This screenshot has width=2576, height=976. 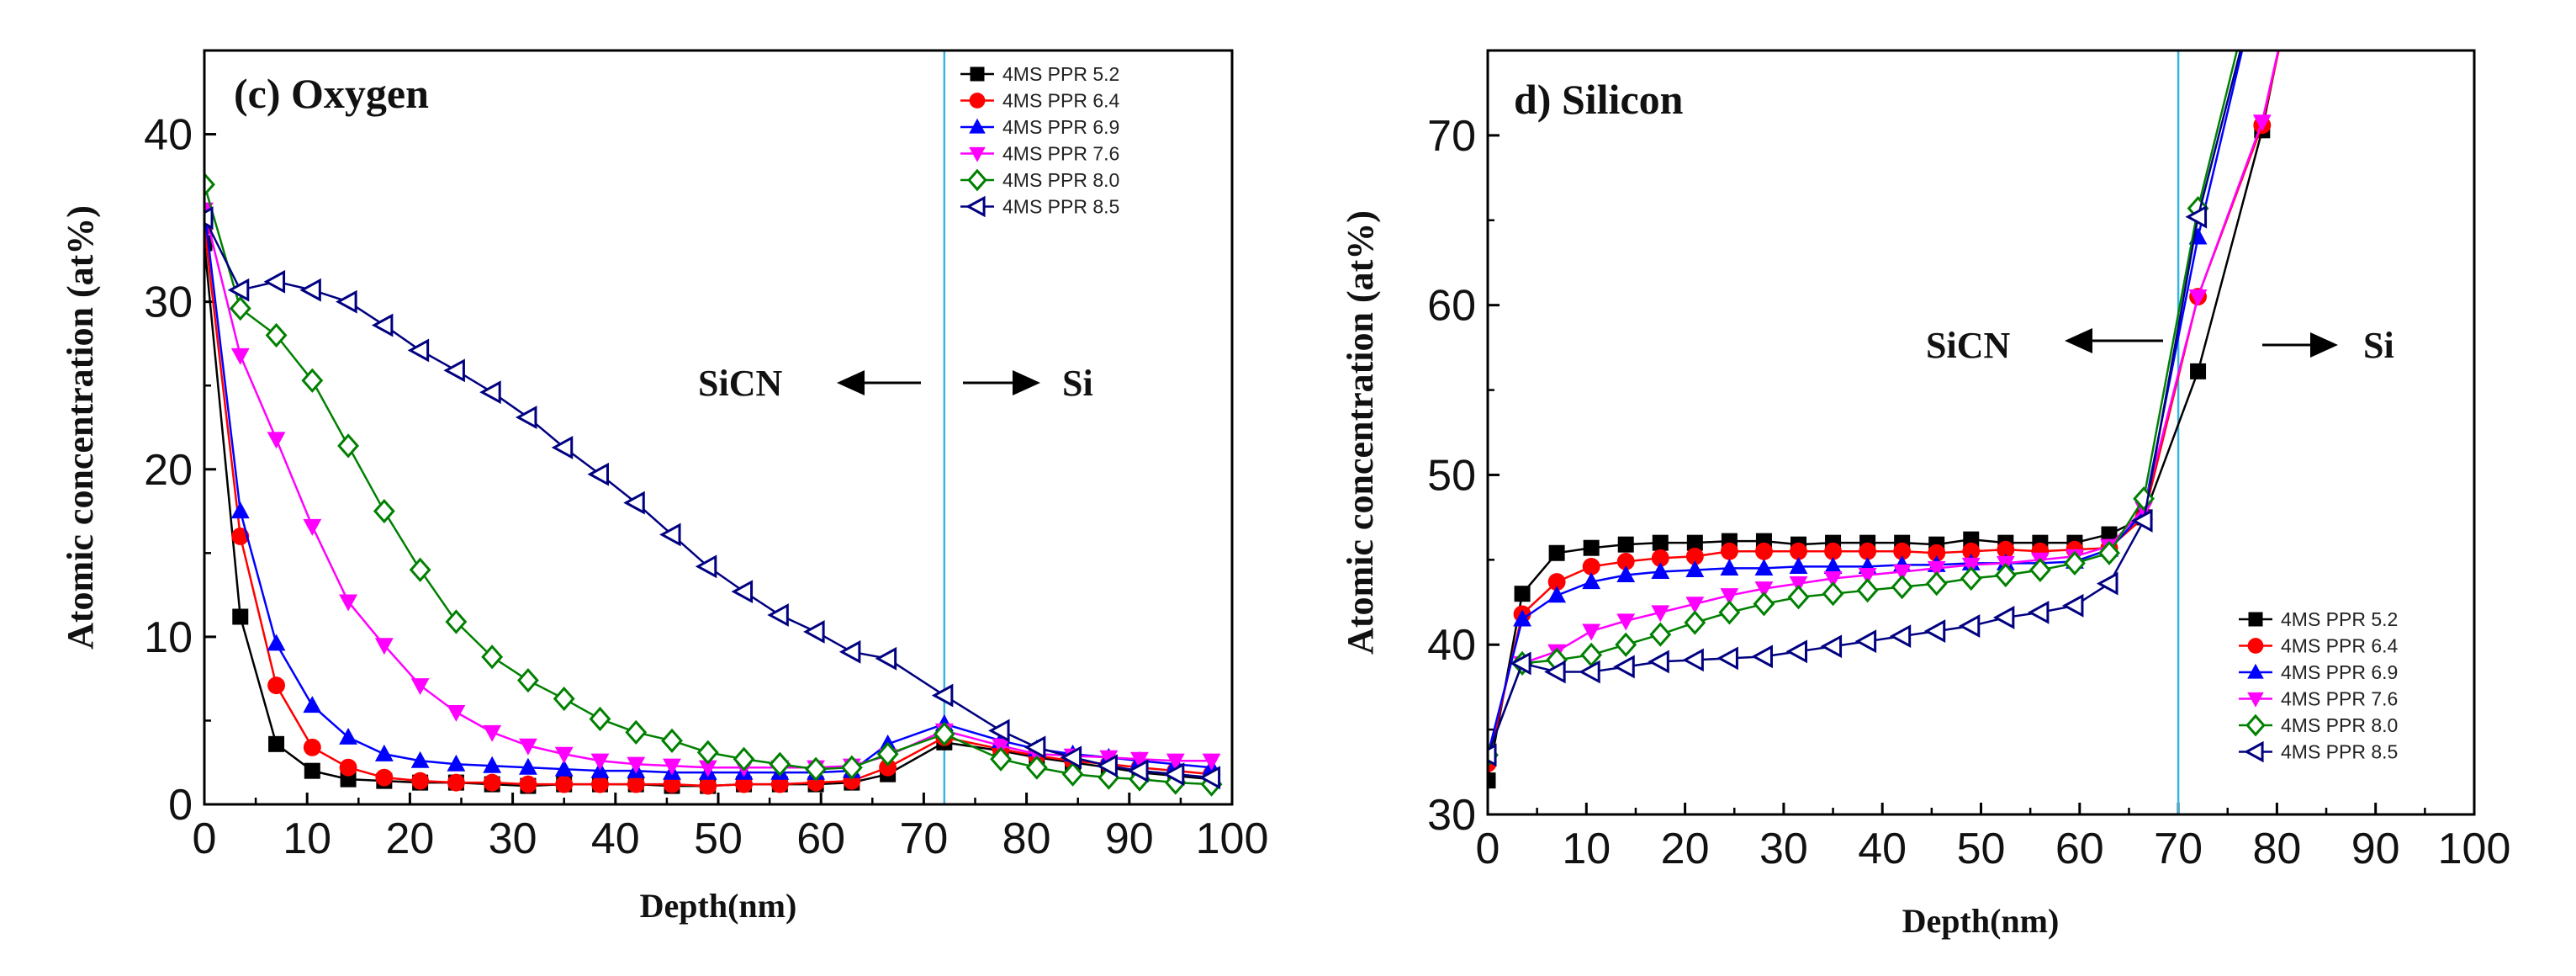 What do you see at coordinates (2339, 672) in the screenshot?
I see `silicon-legend-label: 4MS PPR 6.9` at bounding box center [2339, 672].